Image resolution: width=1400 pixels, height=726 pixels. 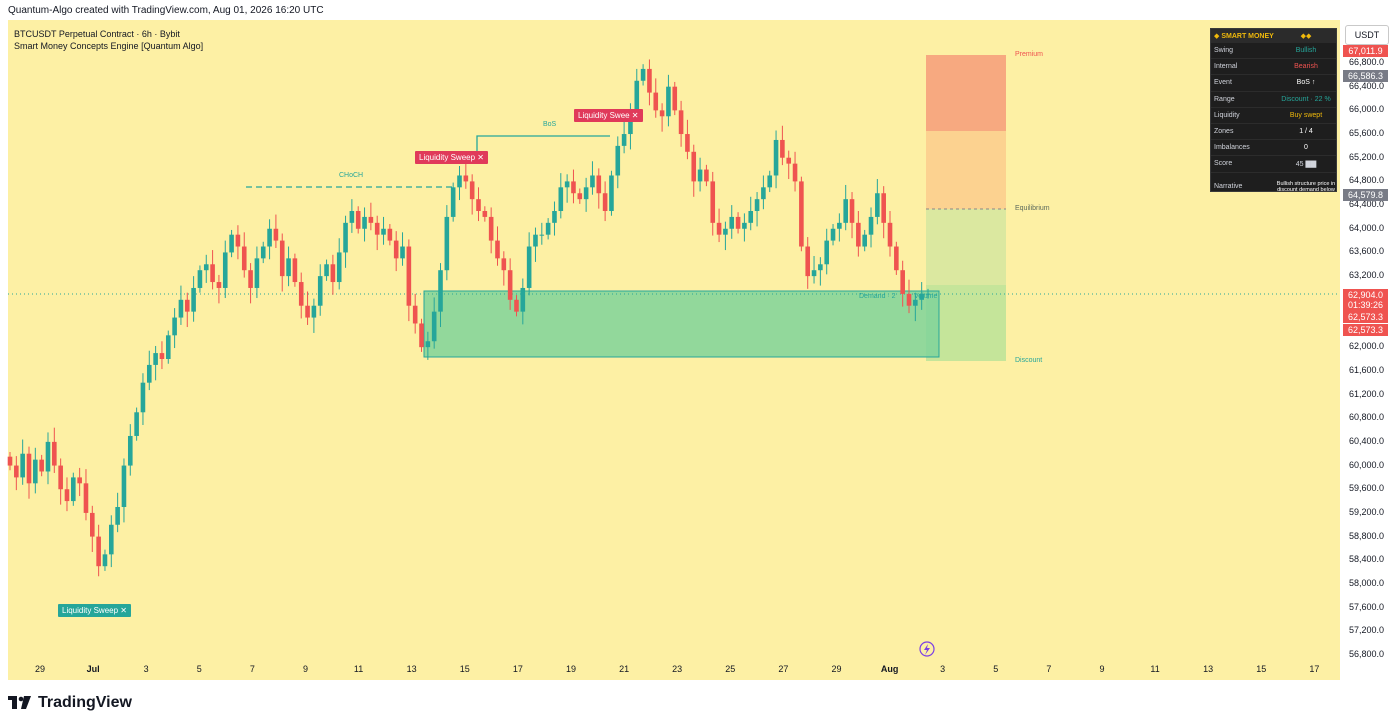 What do you see at coordinates (1365, 76) in the screenshot?
I see `prev-price-tag: 66,586.3` at bounding box center [1365, 76].